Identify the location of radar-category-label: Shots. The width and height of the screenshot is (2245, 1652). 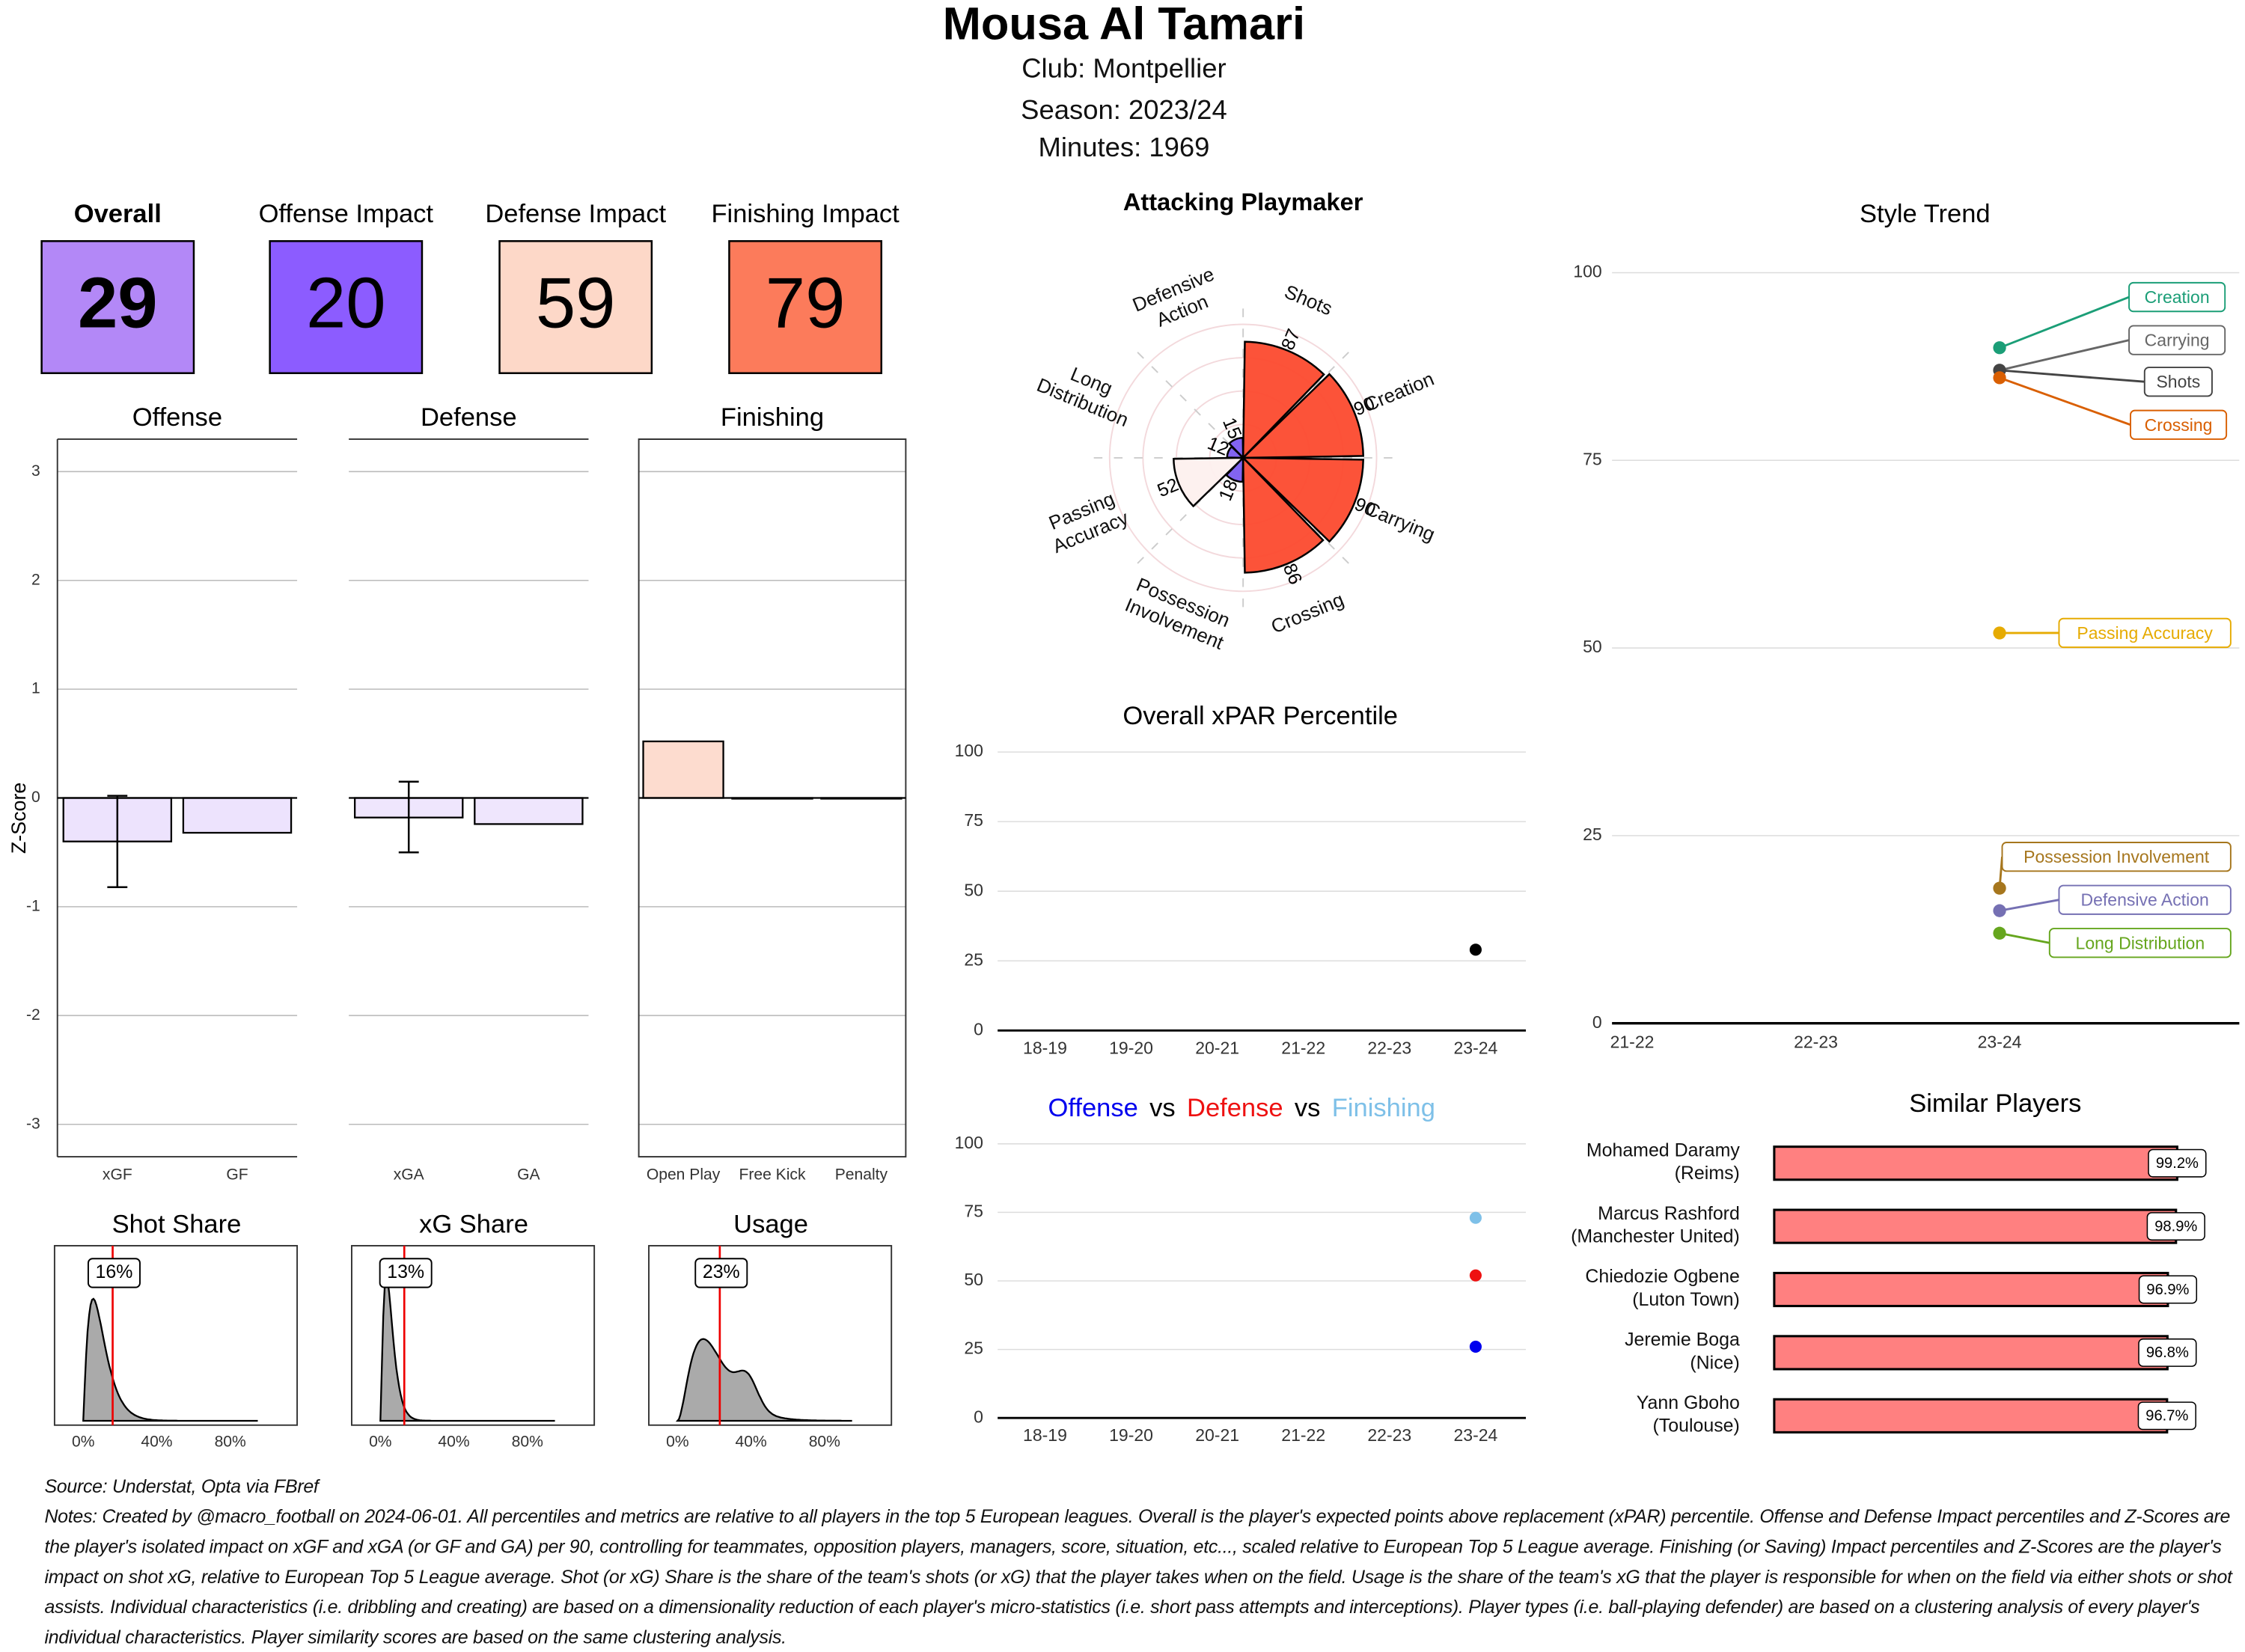
(1308, 300).